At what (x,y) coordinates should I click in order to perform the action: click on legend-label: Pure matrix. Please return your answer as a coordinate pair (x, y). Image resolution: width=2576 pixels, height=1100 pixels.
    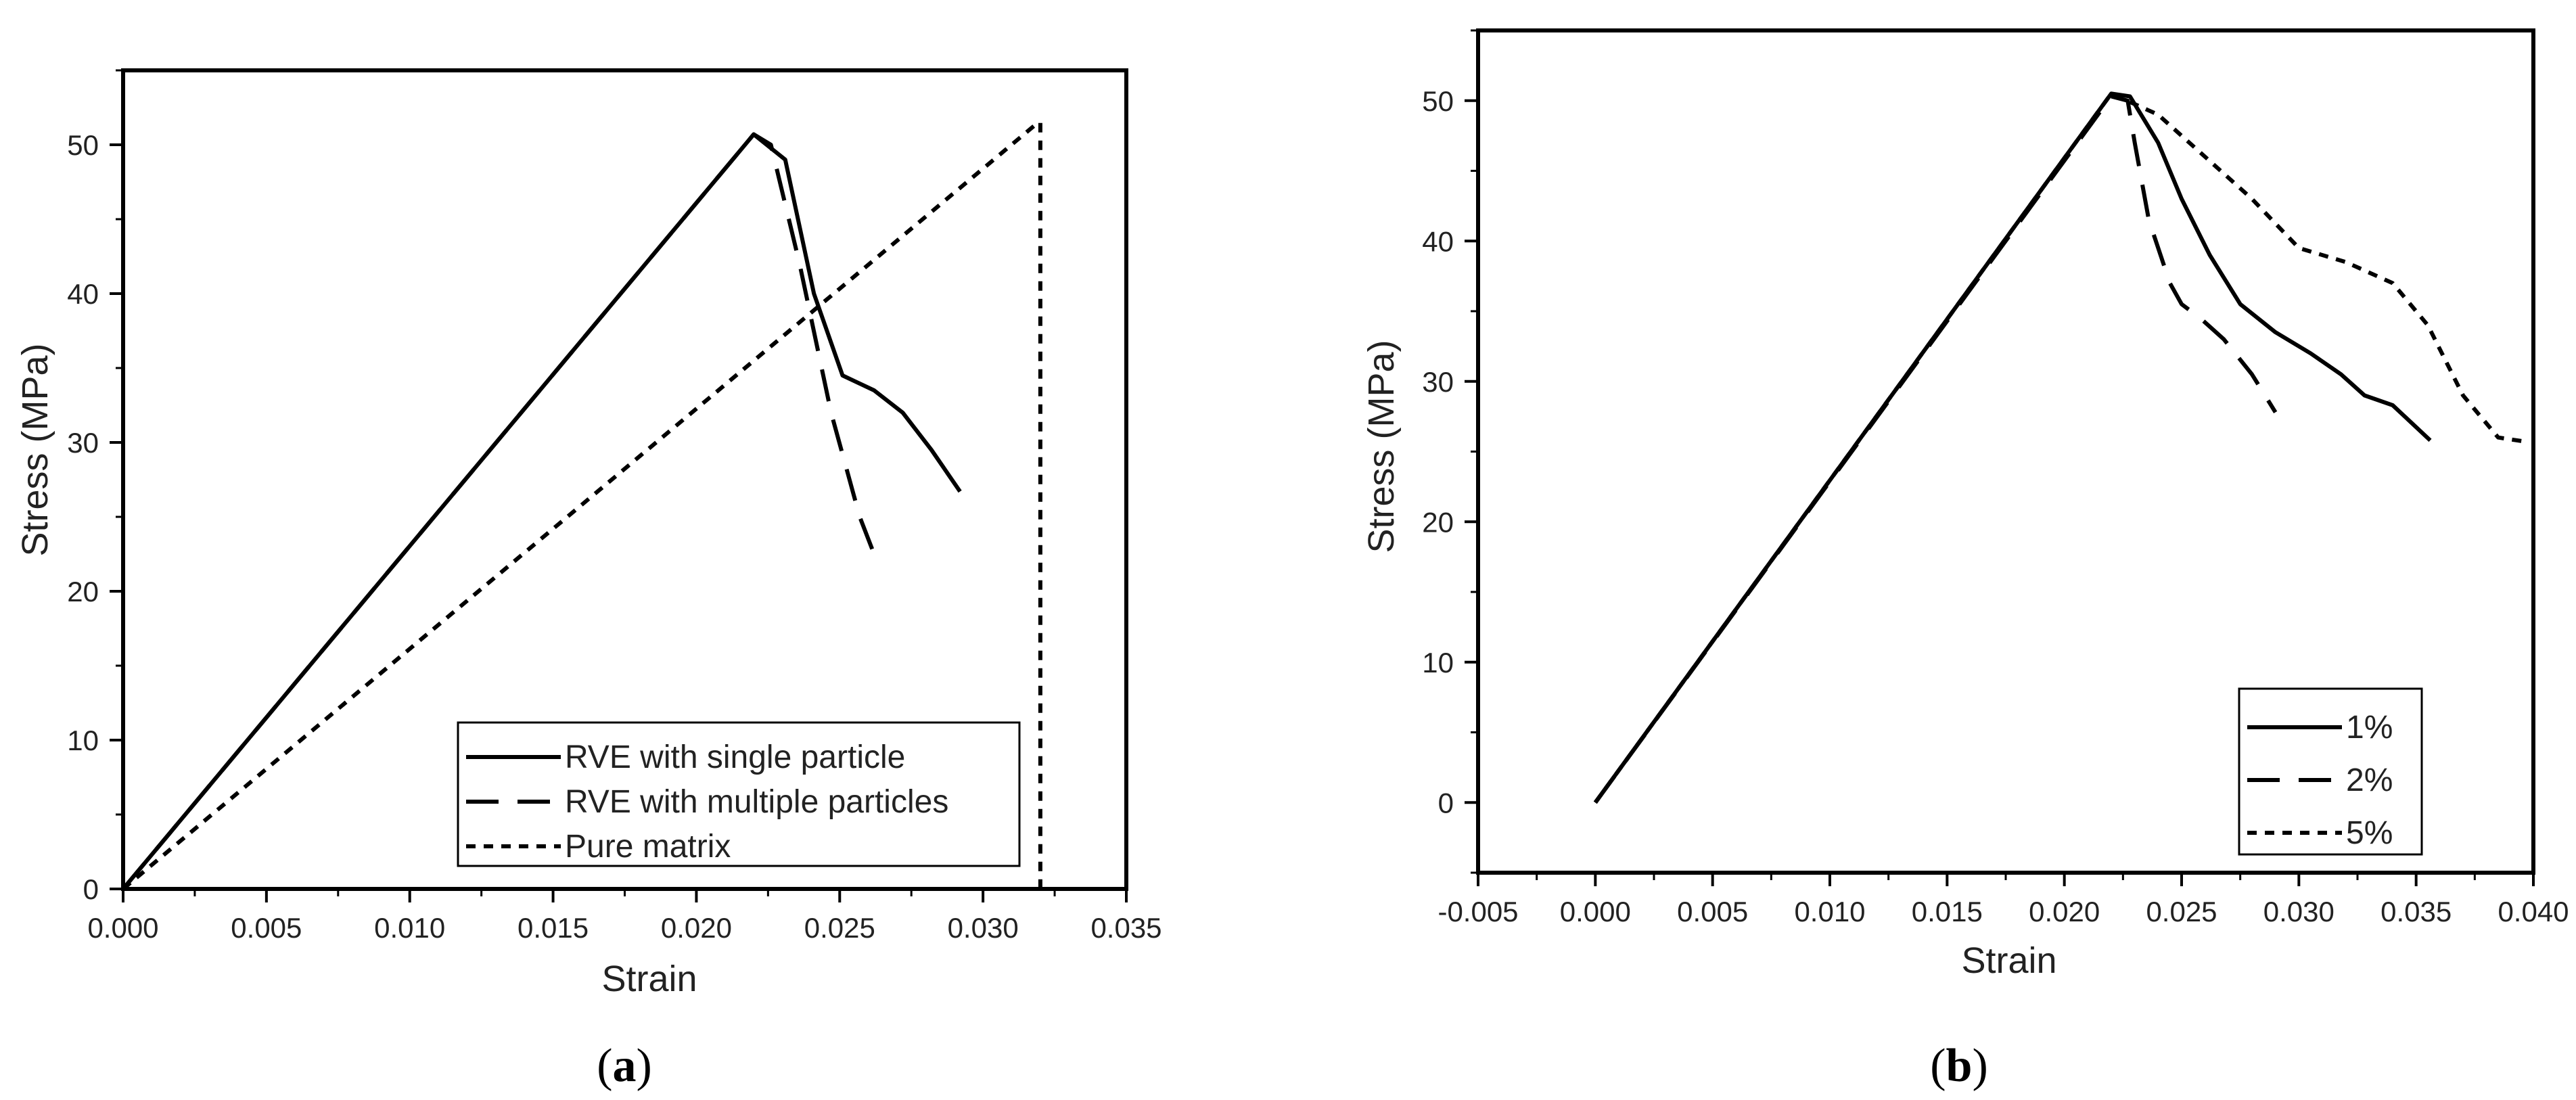
    Looking at the image, I should click on (648, 847).